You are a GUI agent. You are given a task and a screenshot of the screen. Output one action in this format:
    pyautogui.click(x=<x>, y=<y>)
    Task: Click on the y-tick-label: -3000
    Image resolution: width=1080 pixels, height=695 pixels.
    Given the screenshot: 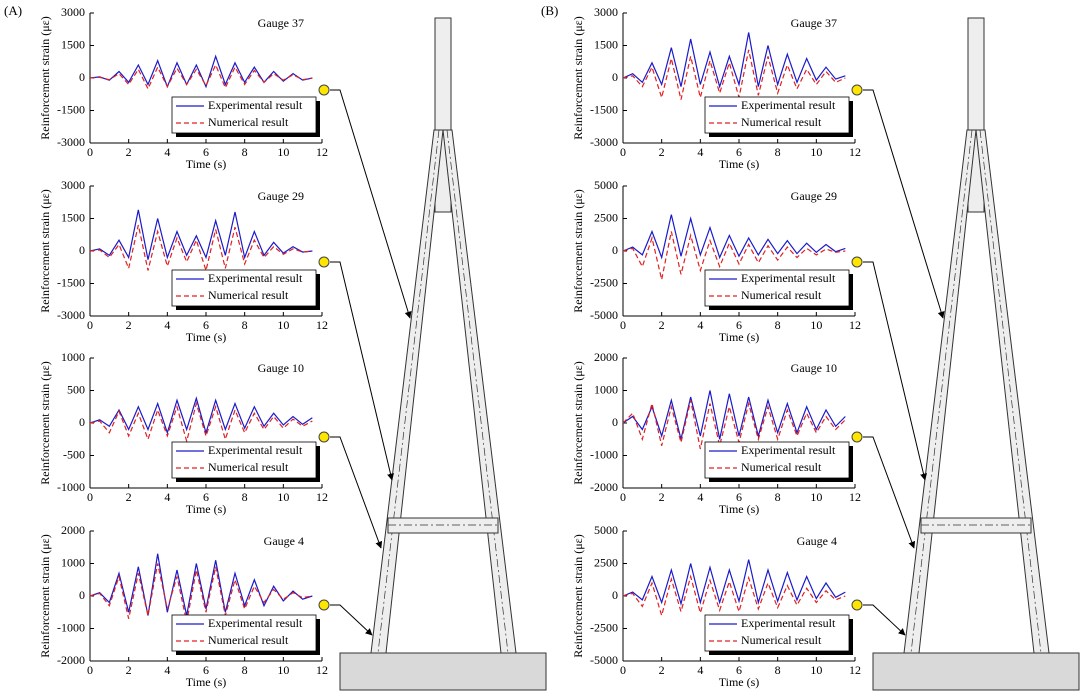 What is the action you would take?
    pyautogui.click(x=71, y=315)
    